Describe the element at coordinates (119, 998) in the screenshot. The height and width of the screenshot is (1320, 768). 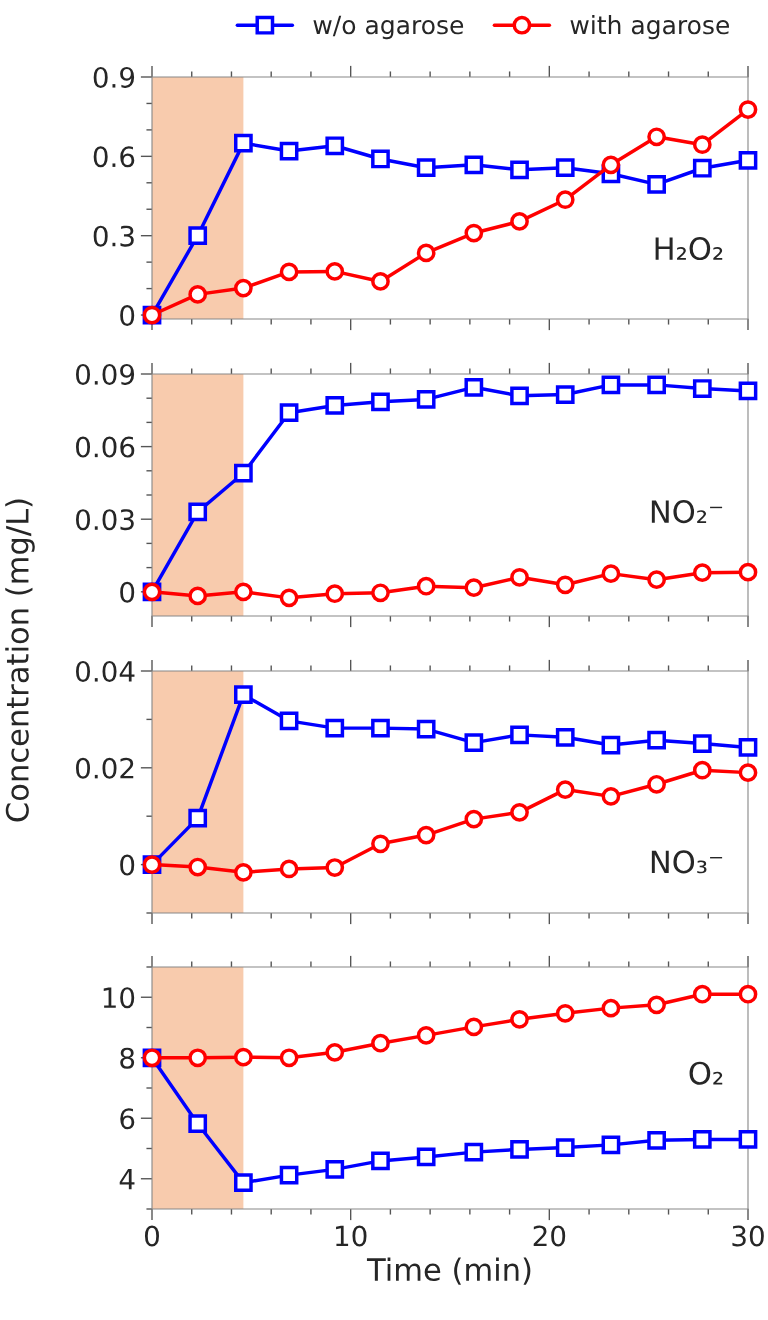
I see `y-tick-label: 10` at that location.